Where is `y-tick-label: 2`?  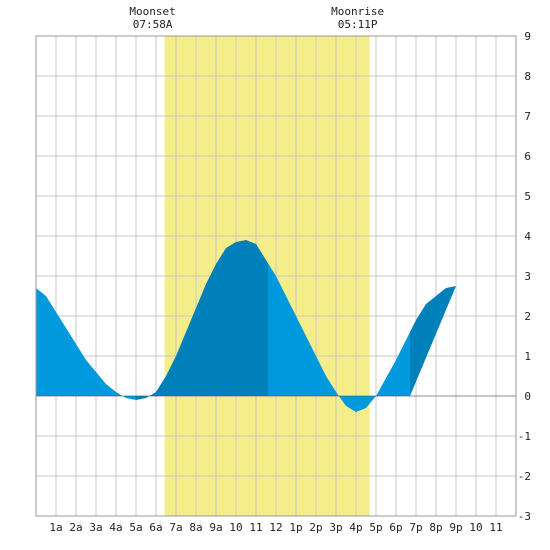 y-tick-label: 2 is located at coordinates (527, 316).